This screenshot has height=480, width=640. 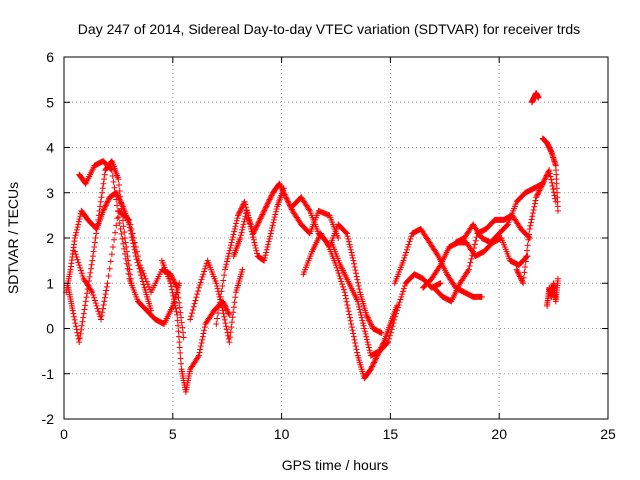 I want to click on x-tick-label: 20, so click(x=499, y=434).